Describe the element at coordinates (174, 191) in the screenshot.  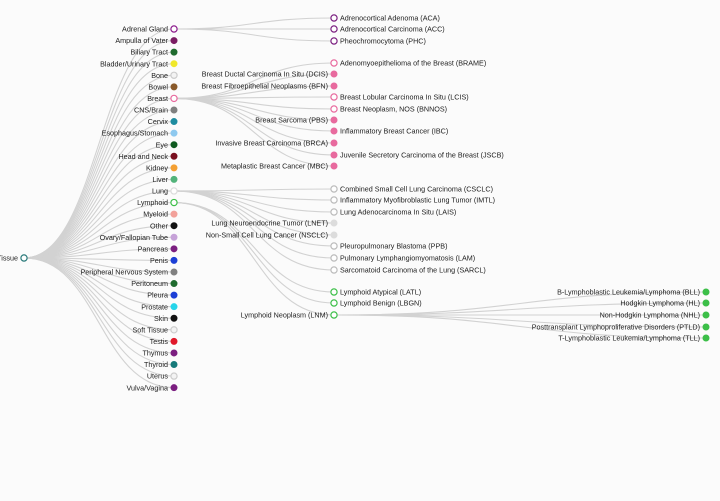
I see `tissue-node-lung-marker` at that location.